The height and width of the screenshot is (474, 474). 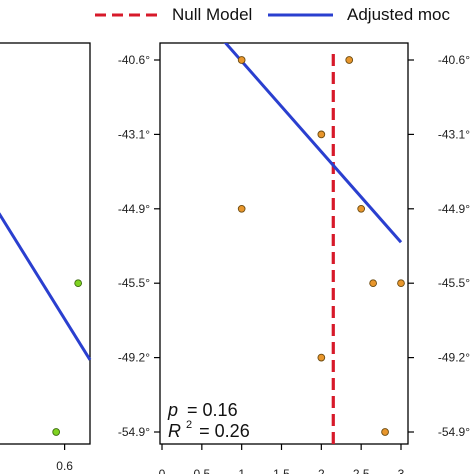 What do you see at coordinates (64, 458) in the screenshot?
I see `left-x-ticks: 0.6` at bounding box center [64, 458].